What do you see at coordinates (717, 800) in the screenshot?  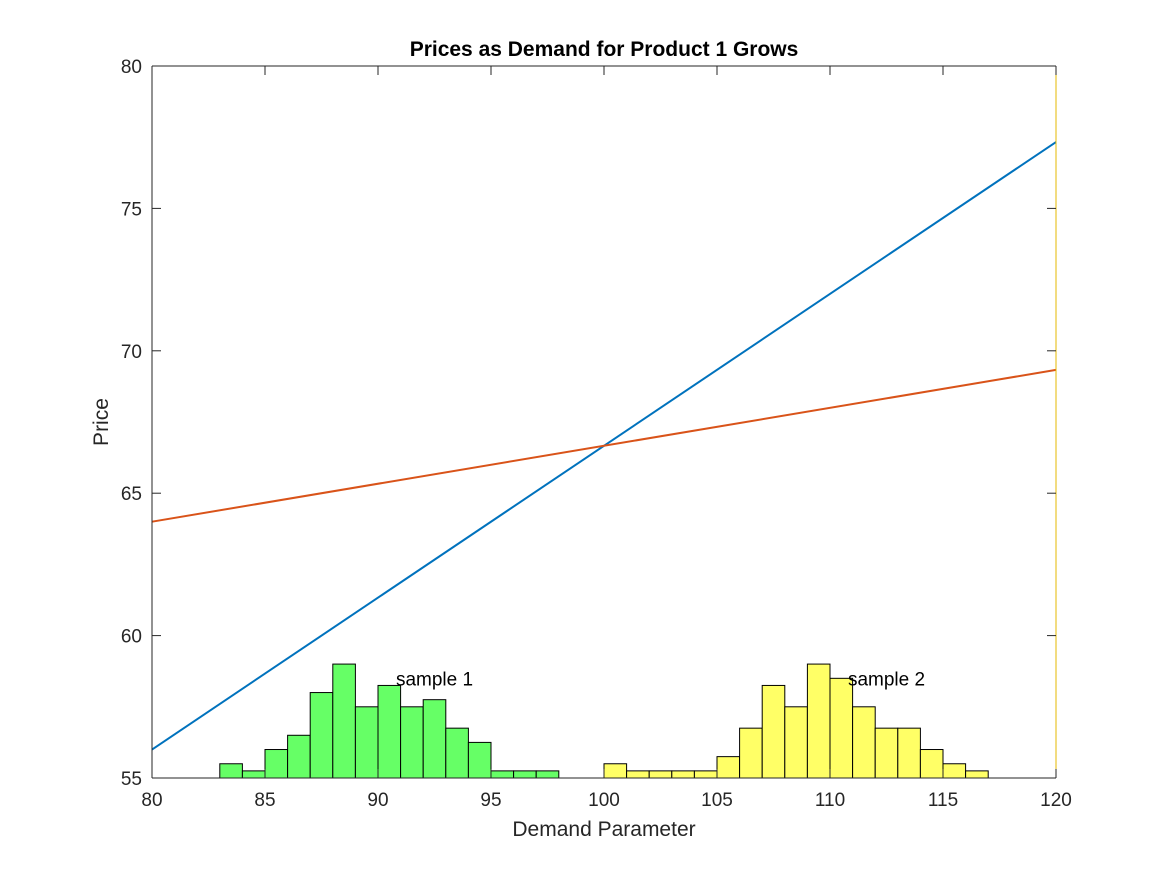 I see `x-tick-label: 105` at bounding box center [717, 800].